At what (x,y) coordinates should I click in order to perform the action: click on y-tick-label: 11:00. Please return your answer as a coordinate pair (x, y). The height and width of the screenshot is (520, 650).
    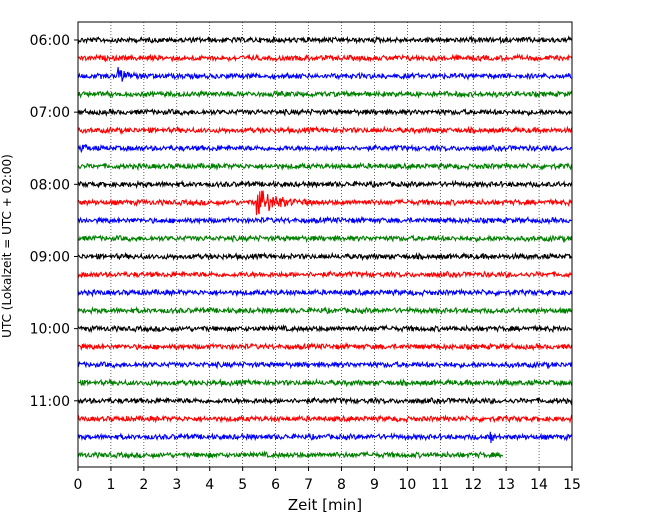
    Looking at the image, I should click on (50, 402).